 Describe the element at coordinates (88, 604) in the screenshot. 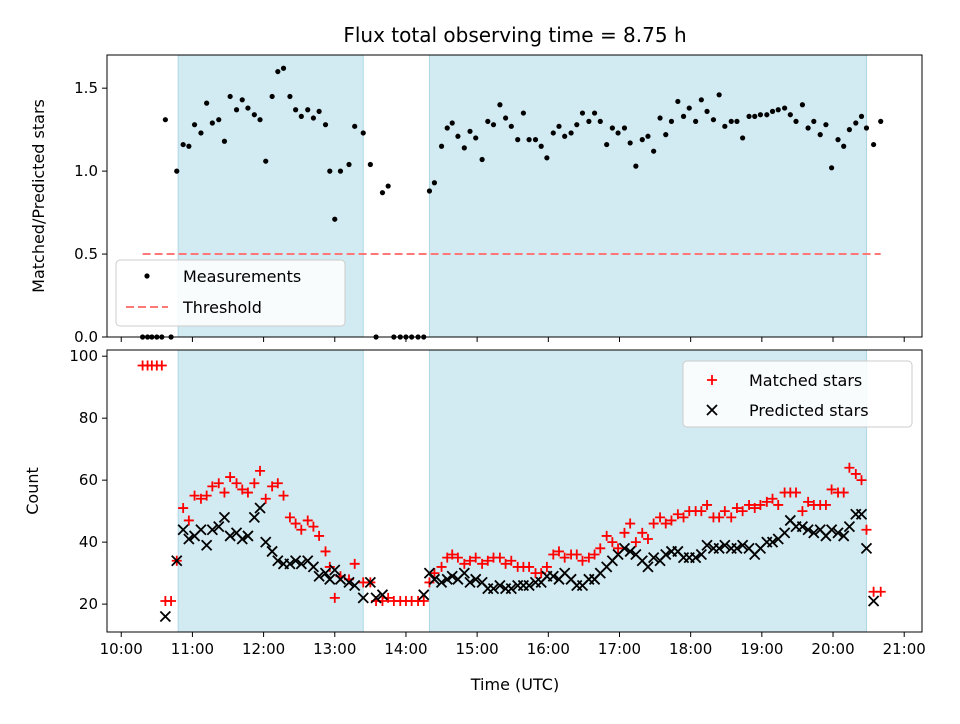

I see `y-tick-label: 20` at that location.